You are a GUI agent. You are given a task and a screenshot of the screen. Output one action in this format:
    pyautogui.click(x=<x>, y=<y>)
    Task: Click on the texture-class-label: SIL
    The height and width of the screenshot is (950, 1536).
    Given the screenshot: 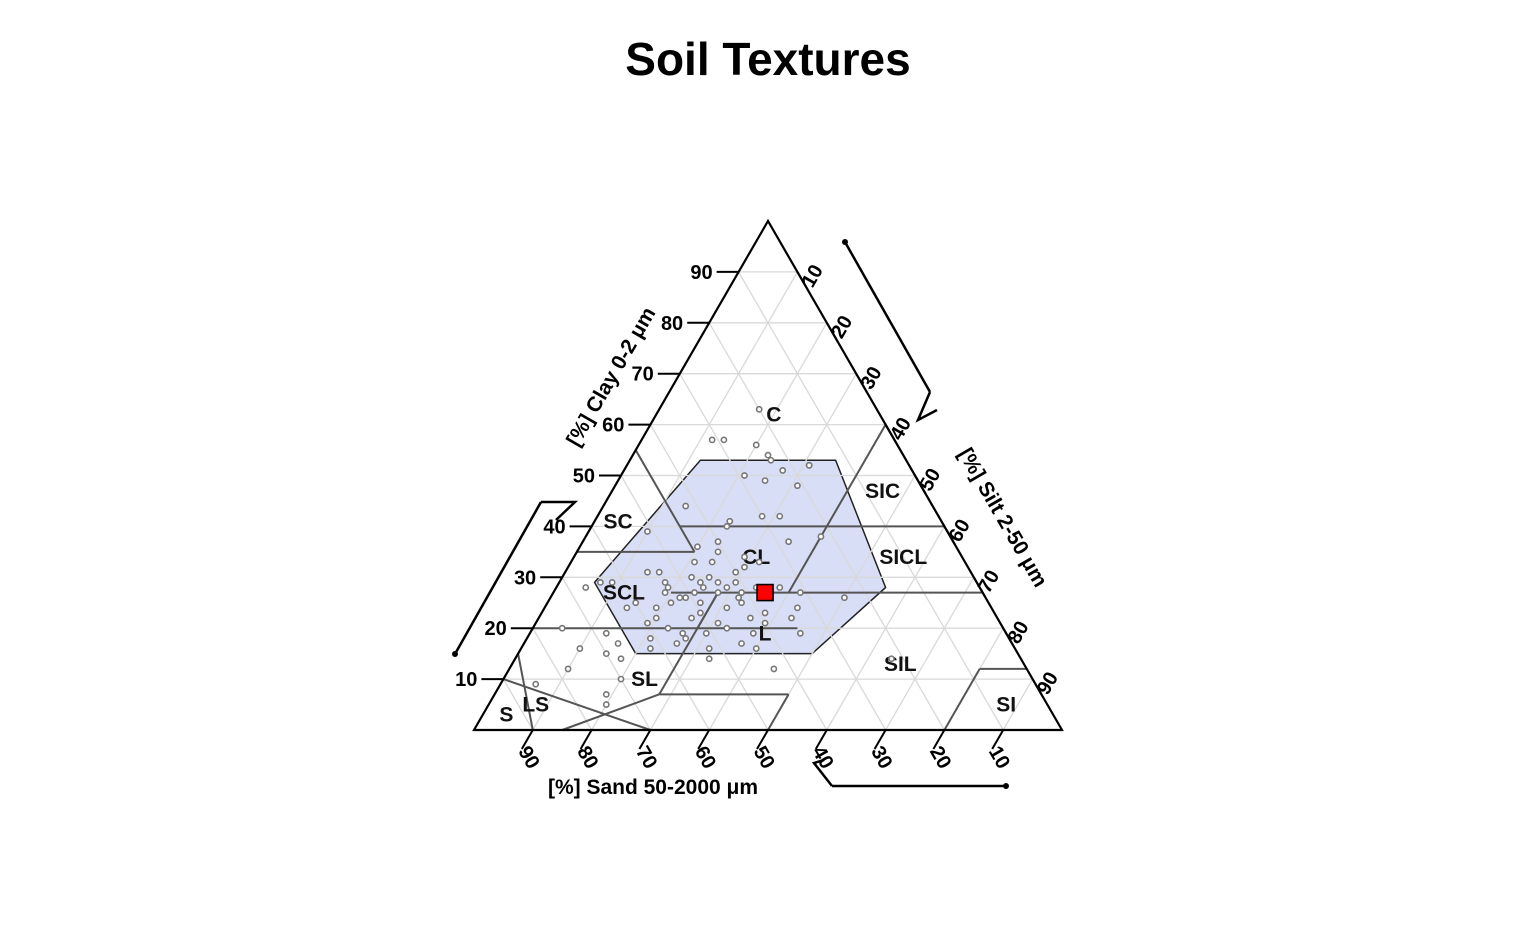 What is the action you would take?
    pyautogui.click(x=900, y=664)
    